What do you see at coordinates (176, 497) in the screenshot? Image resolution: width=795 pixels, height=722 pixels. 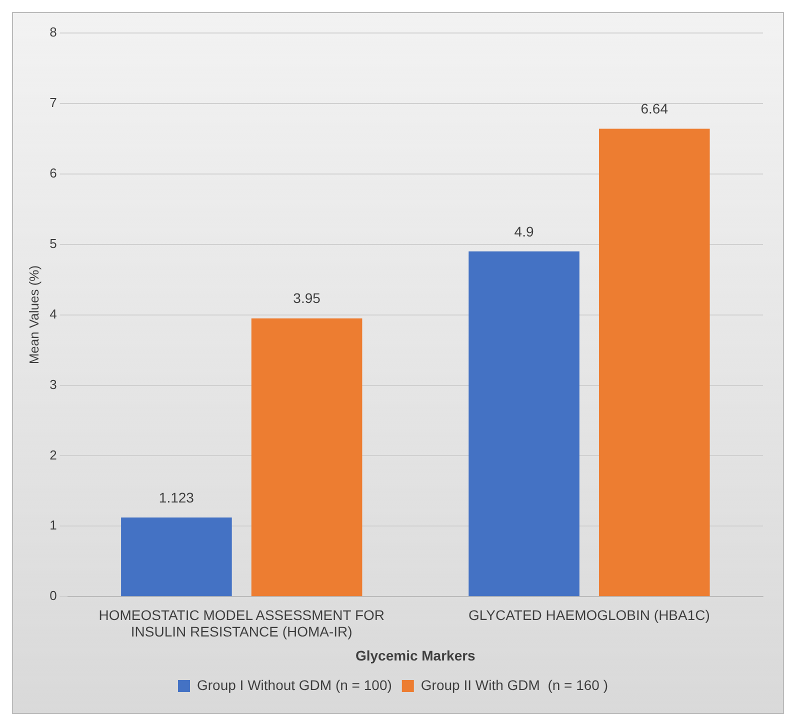 I see `data-label: 1.123` at bounding box center [176, 497].